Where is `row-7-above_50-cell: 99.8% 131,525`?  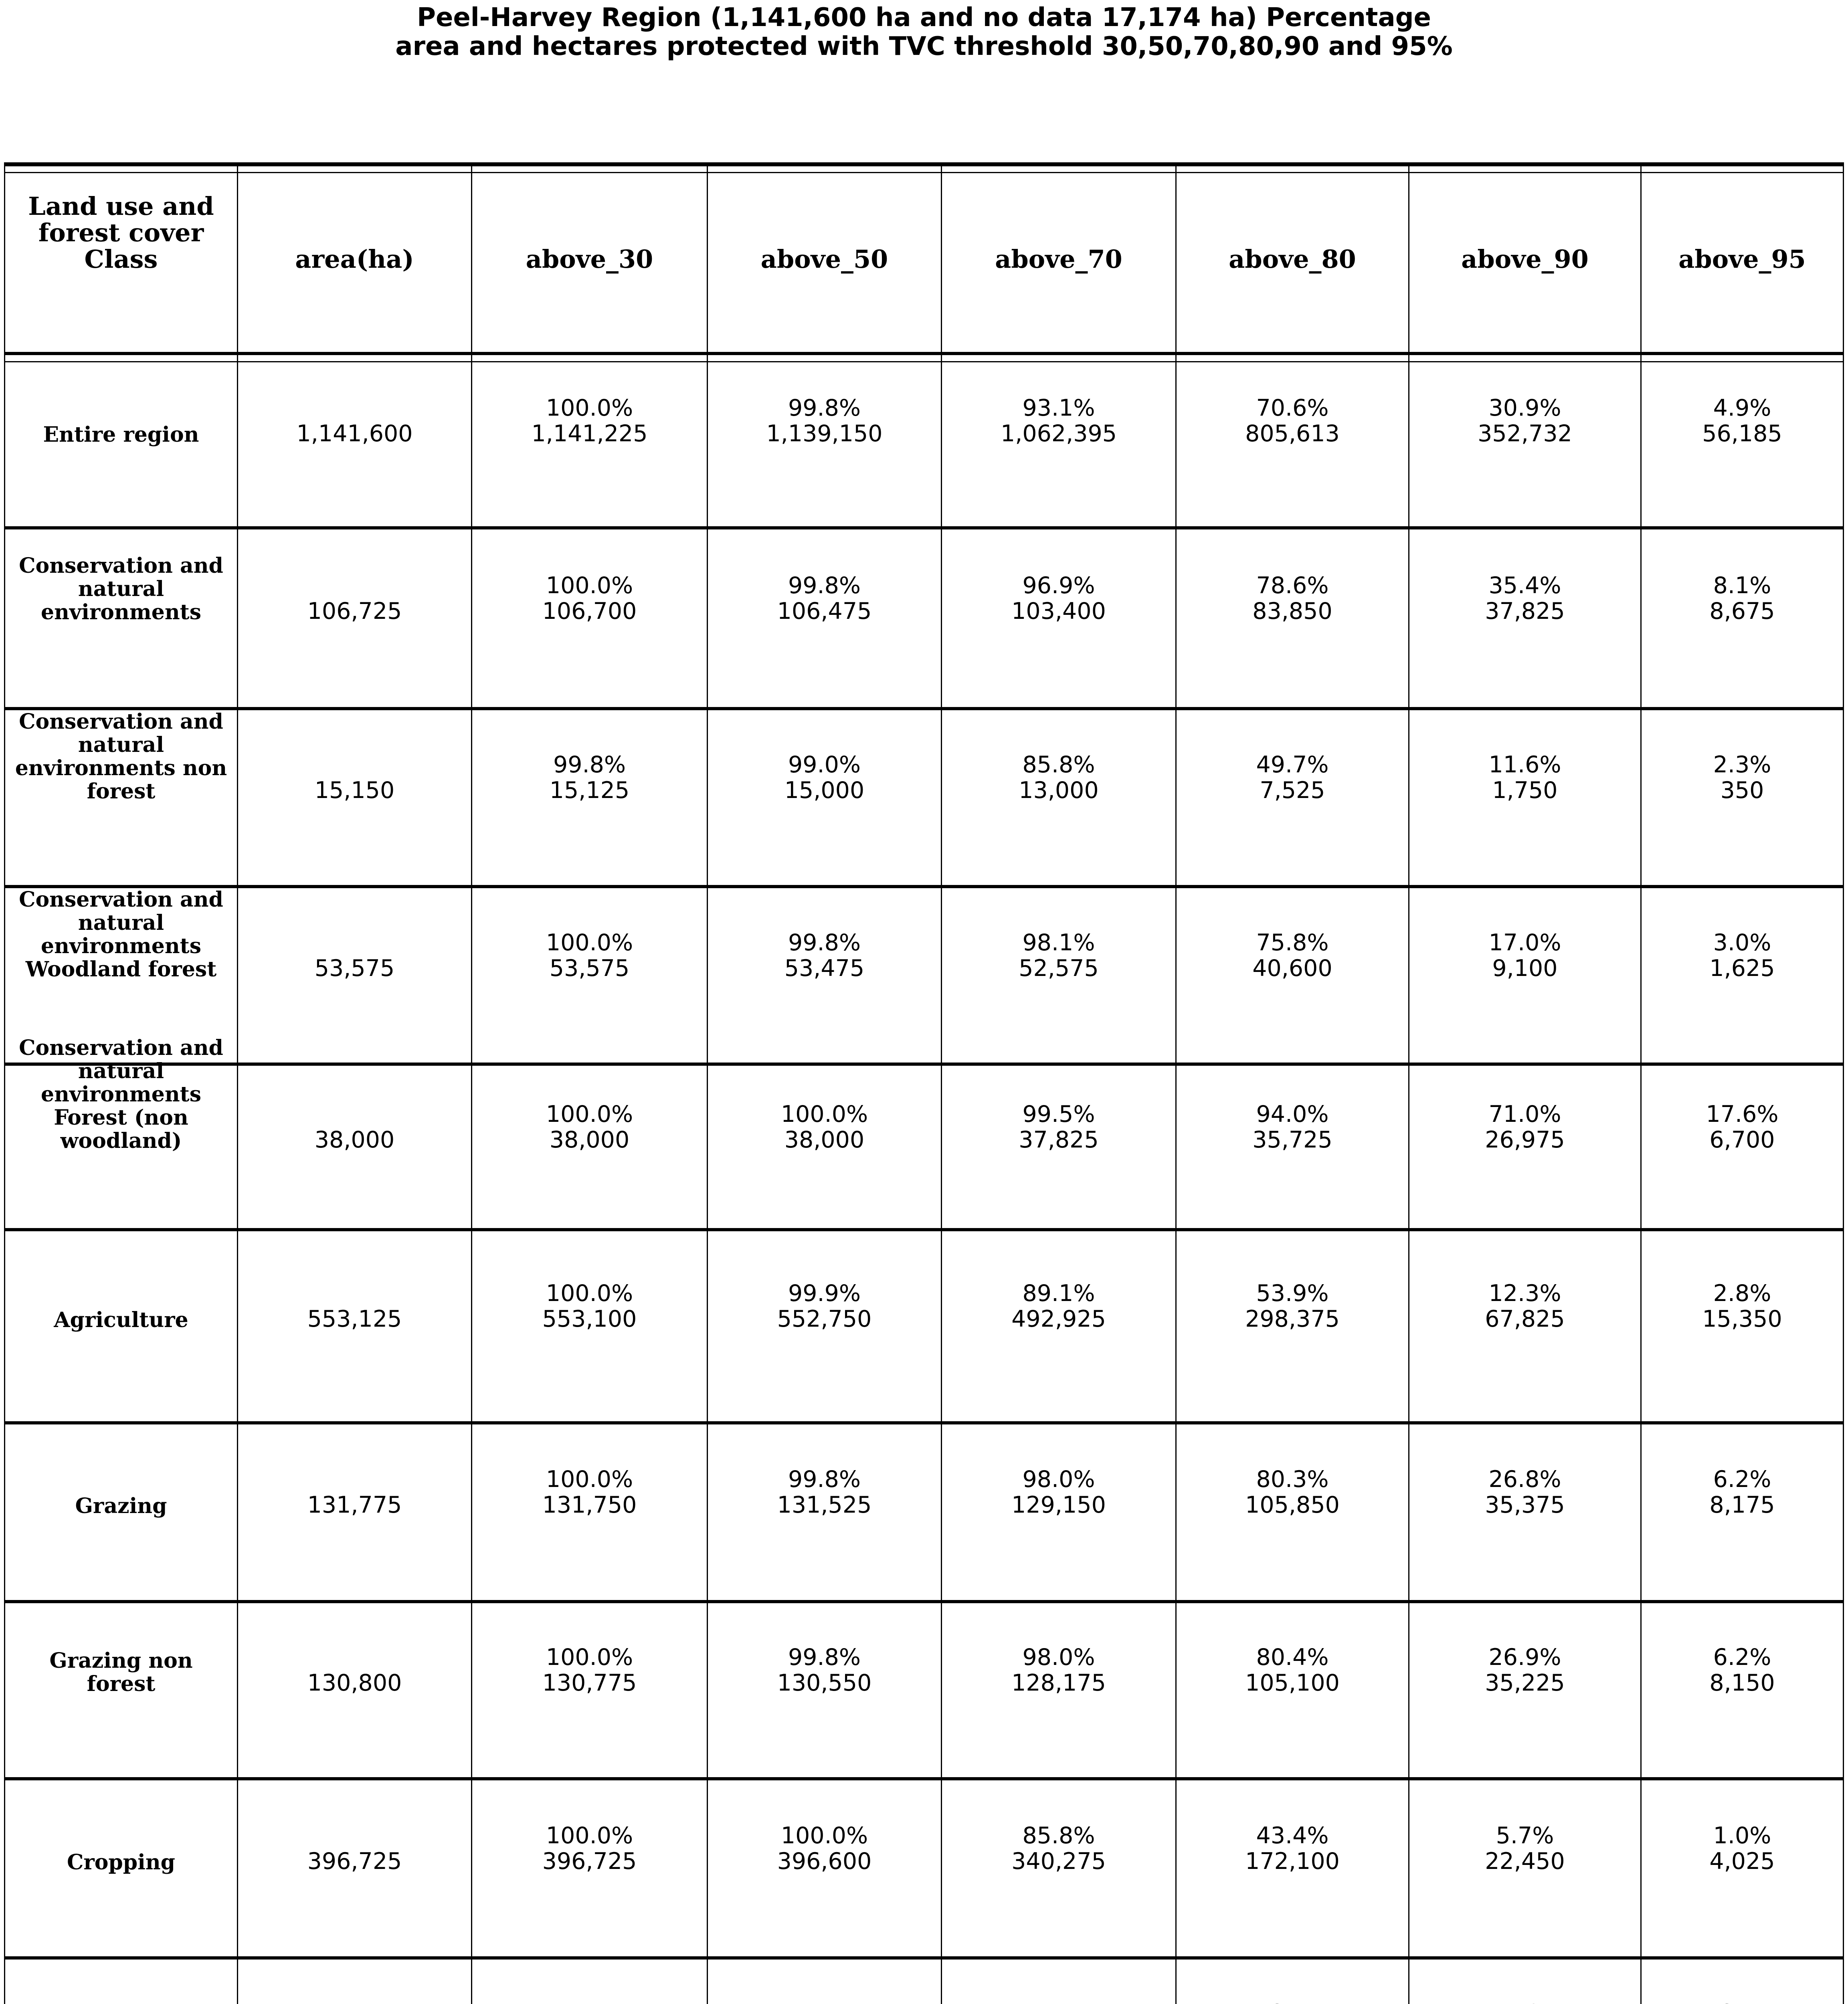
row-7-above_50-cell: 99.8% 131,525 is located at coordinates (824, 1511).